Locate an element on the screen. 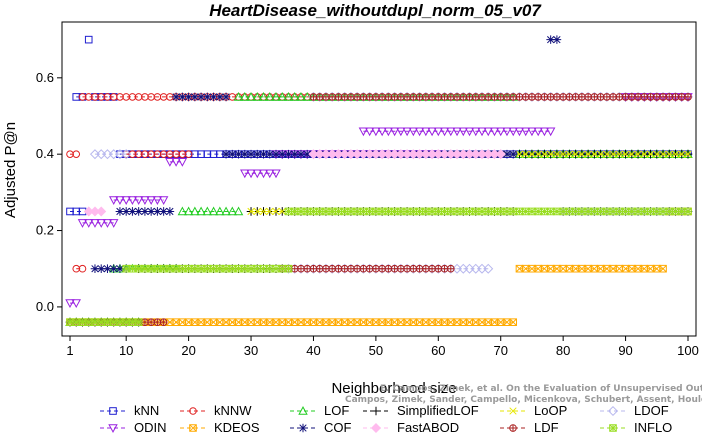 The width and height of the screenshot is (702, 434). legend-label-kNN: kNN is located at coordinates (146, 410).